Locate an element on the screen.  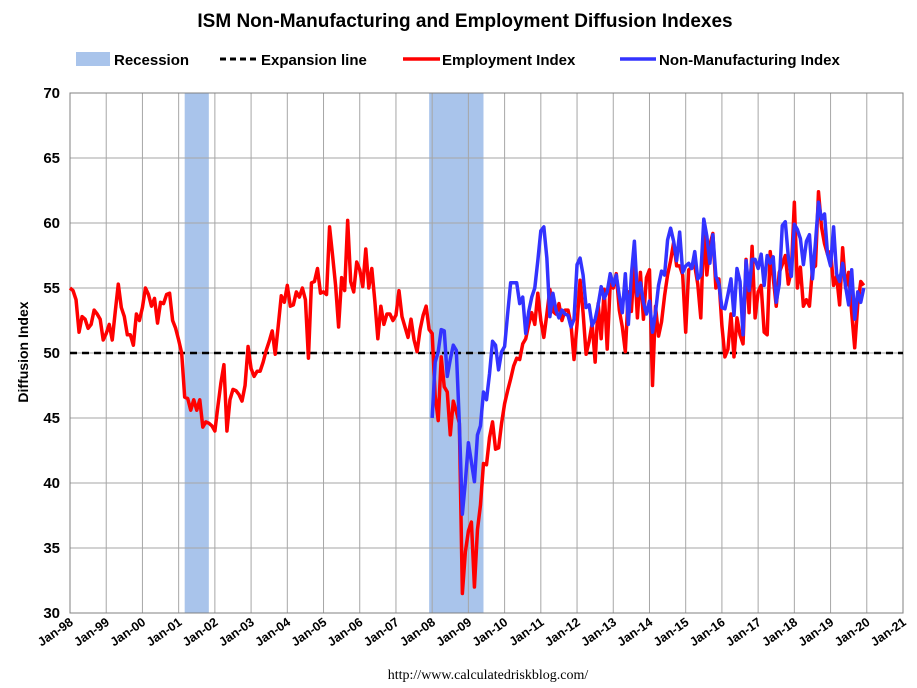
legend-label-expansion-line: Expansion line is located at coordinates (314, 60).